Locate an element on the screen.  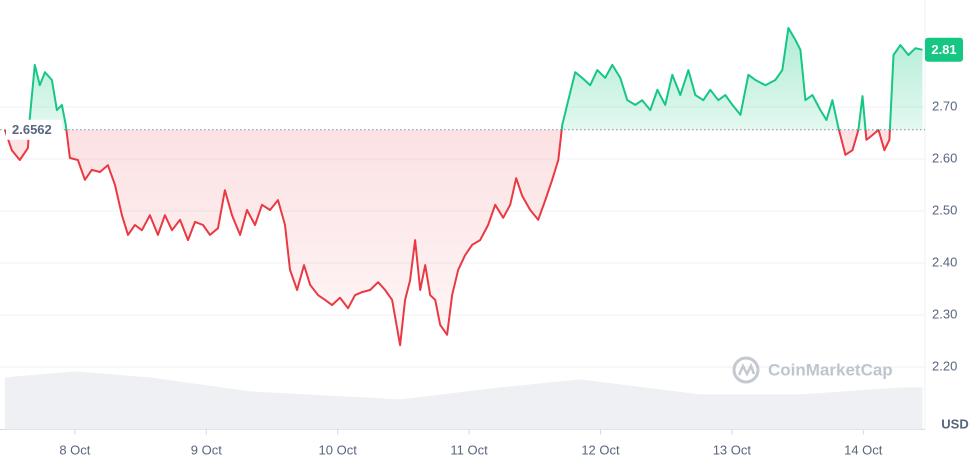
x-tick-label: 9 Oct is located at coordinates (206, 449).